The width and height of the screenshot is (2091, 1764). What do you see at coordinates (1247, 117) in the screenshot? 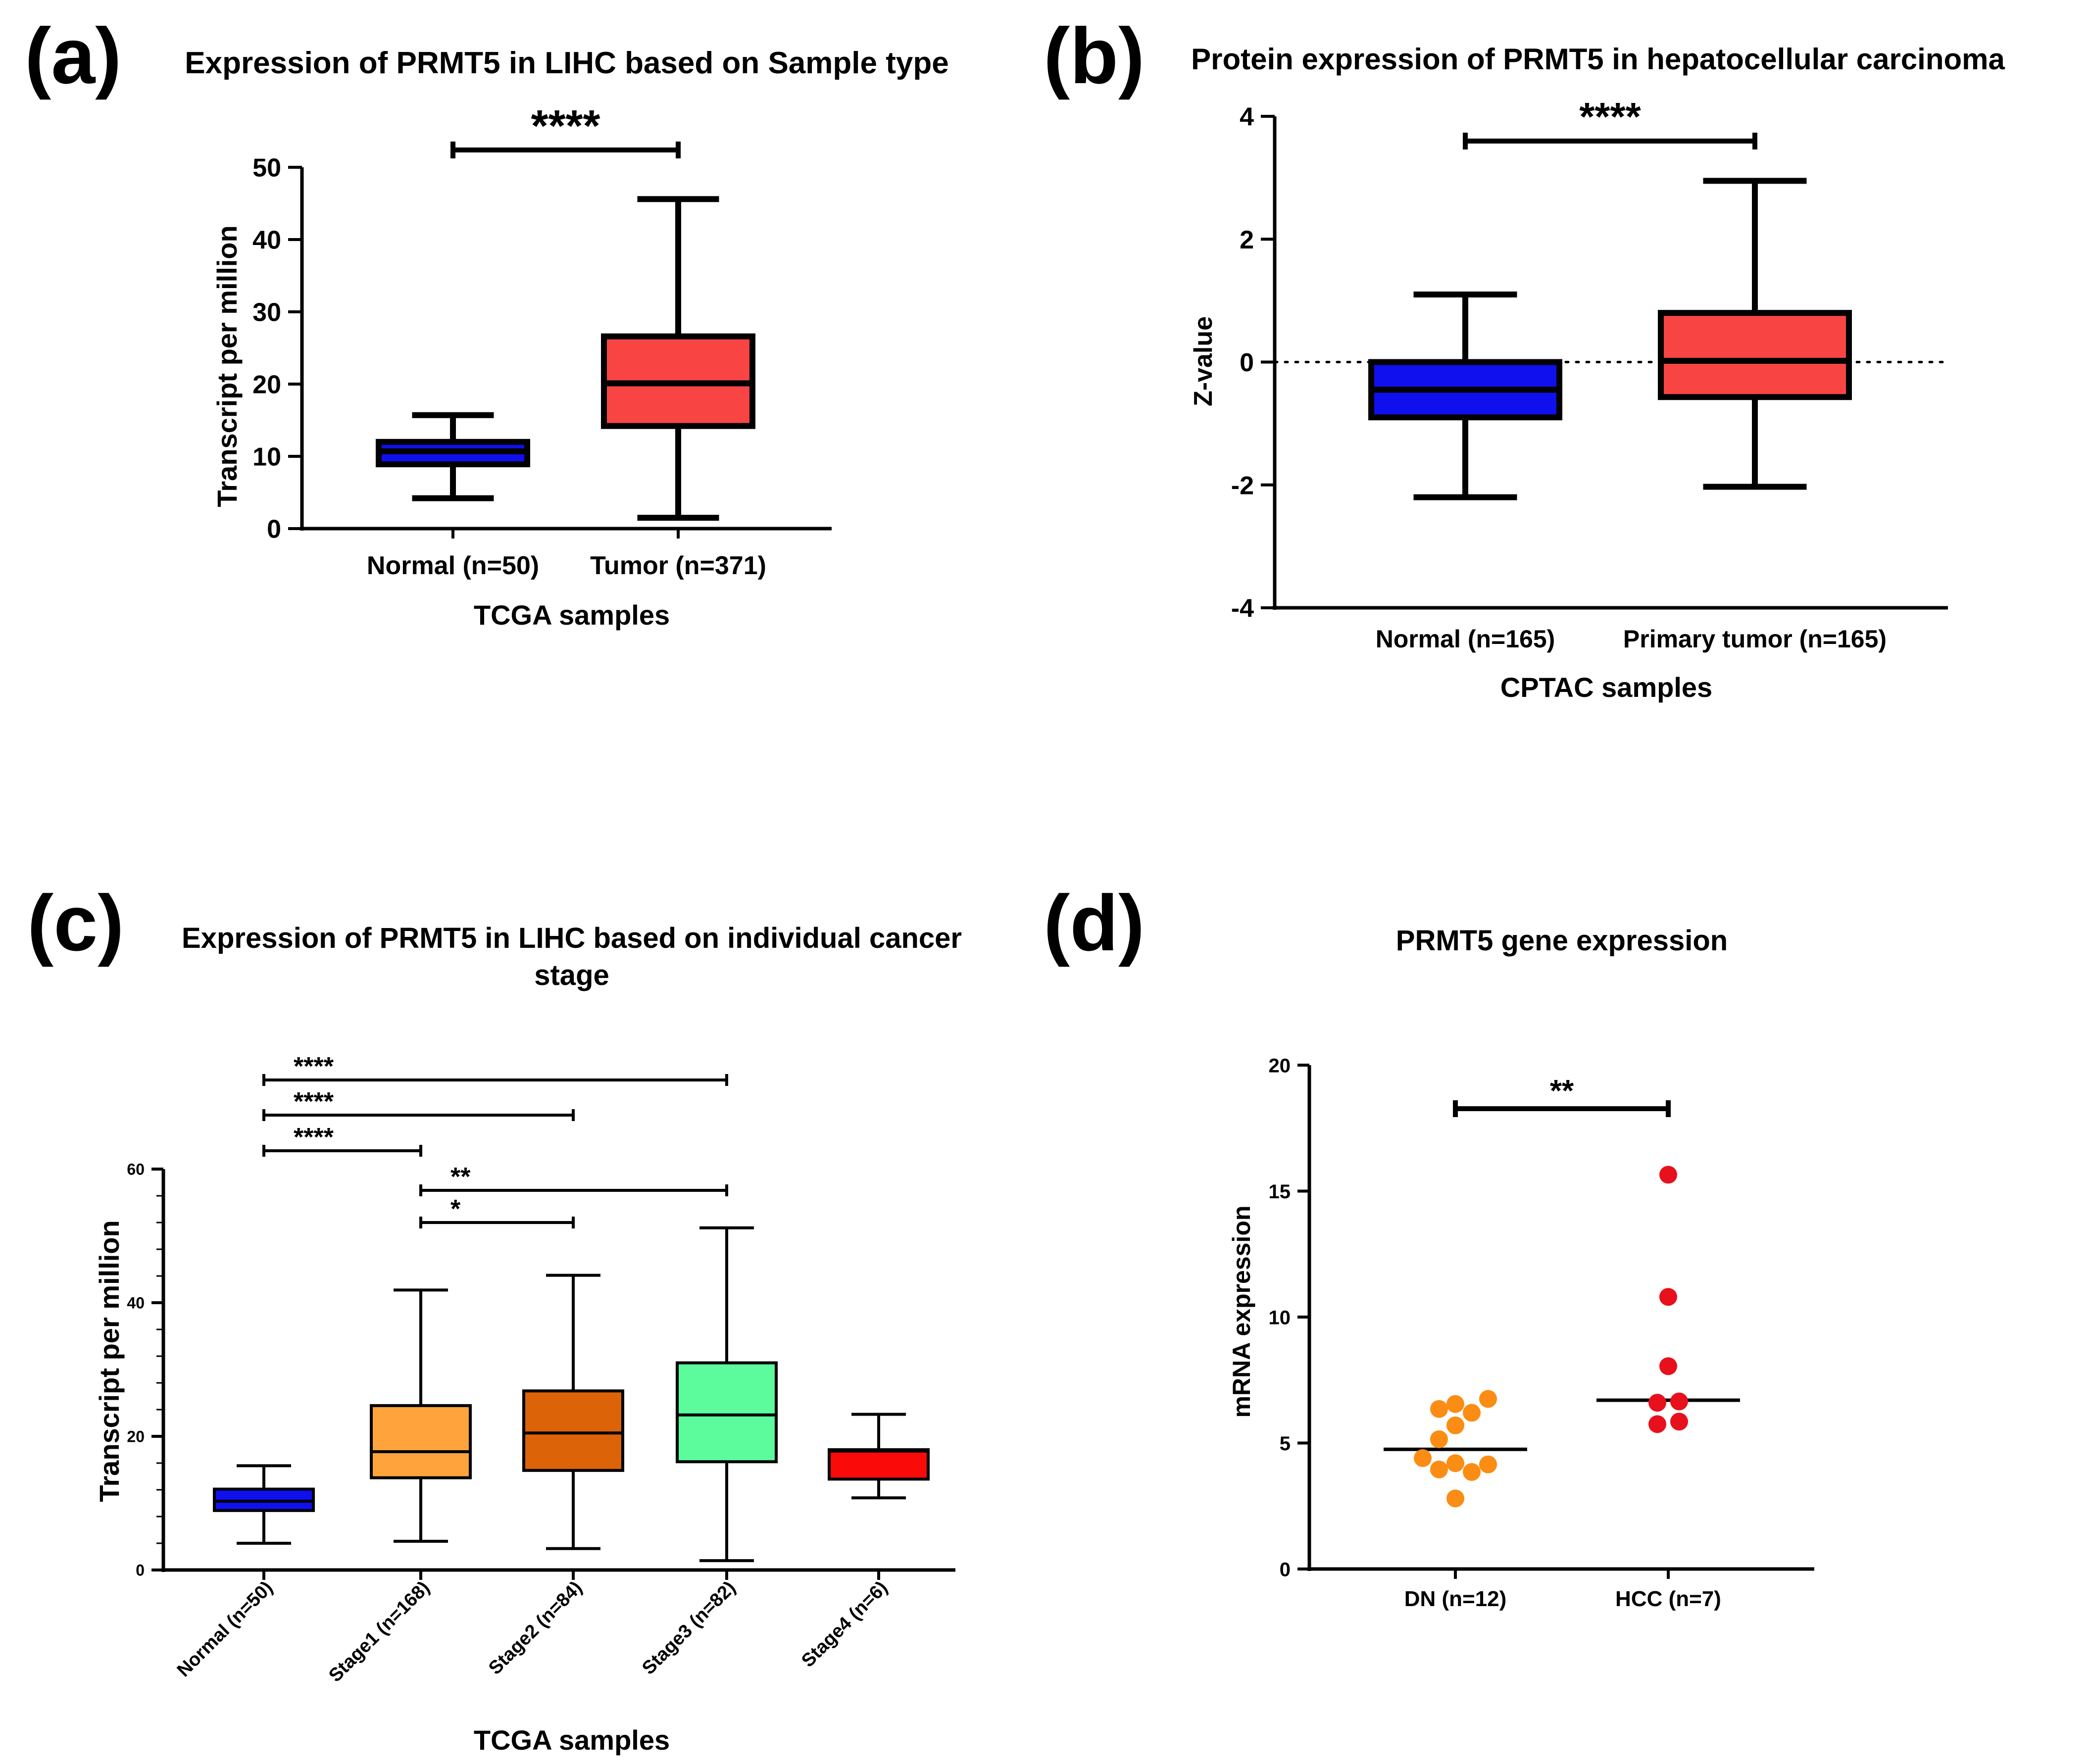
I see `y-tick-label: 4` at bounding box center [1247, 117].